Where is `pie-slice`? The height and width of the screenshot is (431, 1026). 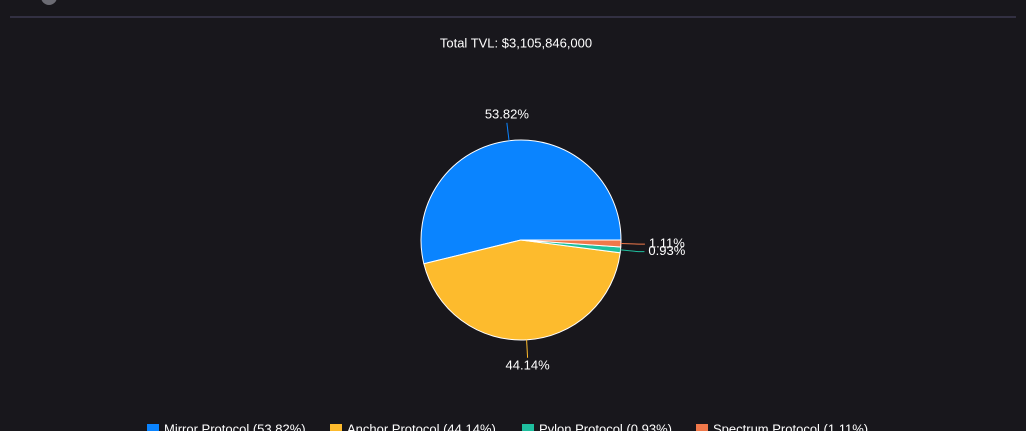
pie-slice is located at coordinates (521, 202).